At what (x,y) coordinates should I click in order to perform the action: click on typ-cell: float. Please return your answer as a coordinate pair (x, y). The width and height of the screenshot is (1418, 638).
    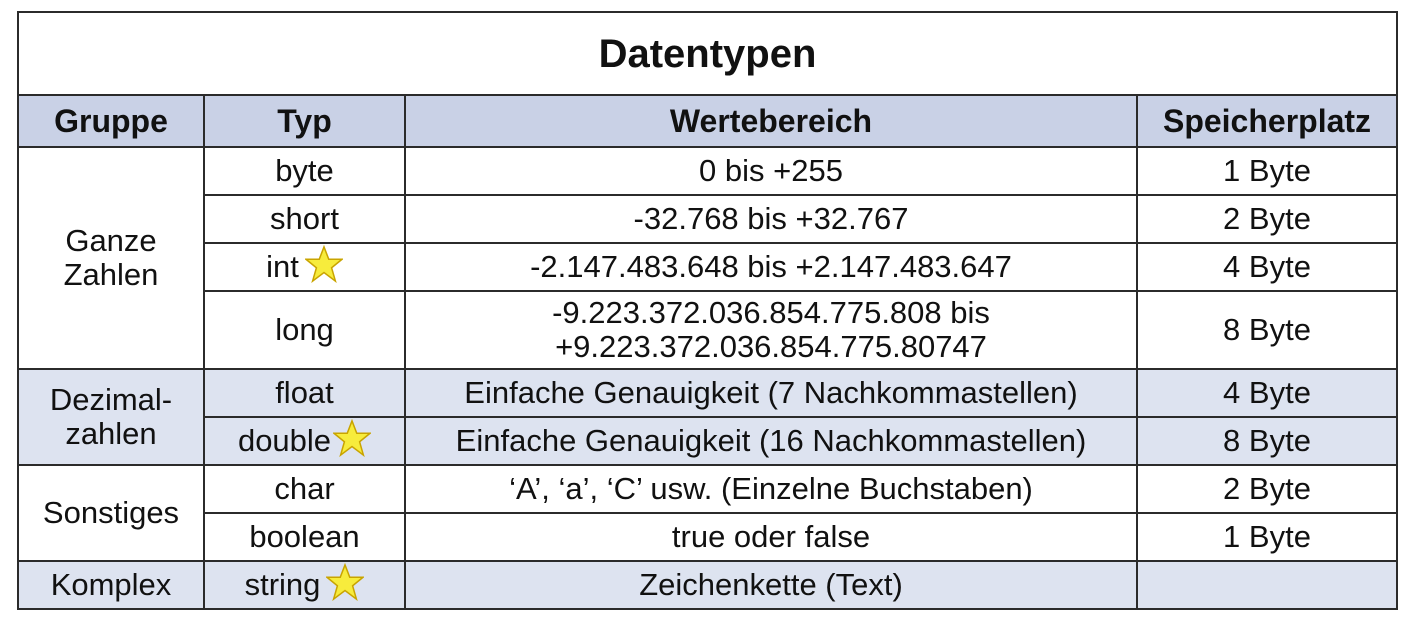
    Looking at the image, I should click on (304, 393).